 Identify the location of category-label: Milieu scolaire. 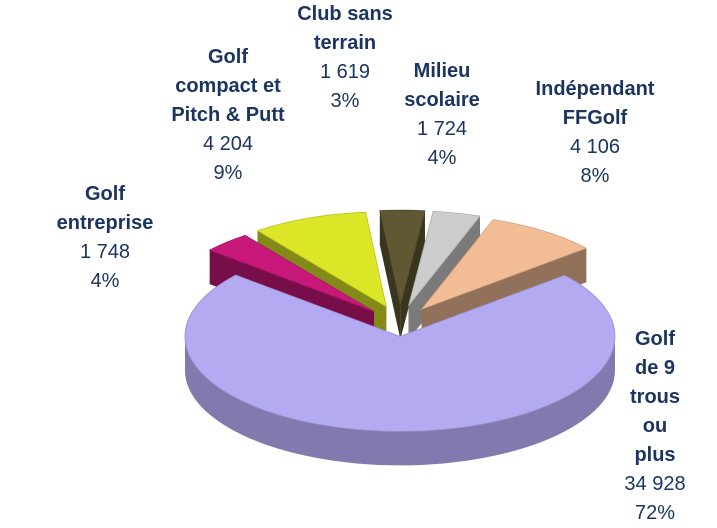
(442, 85).